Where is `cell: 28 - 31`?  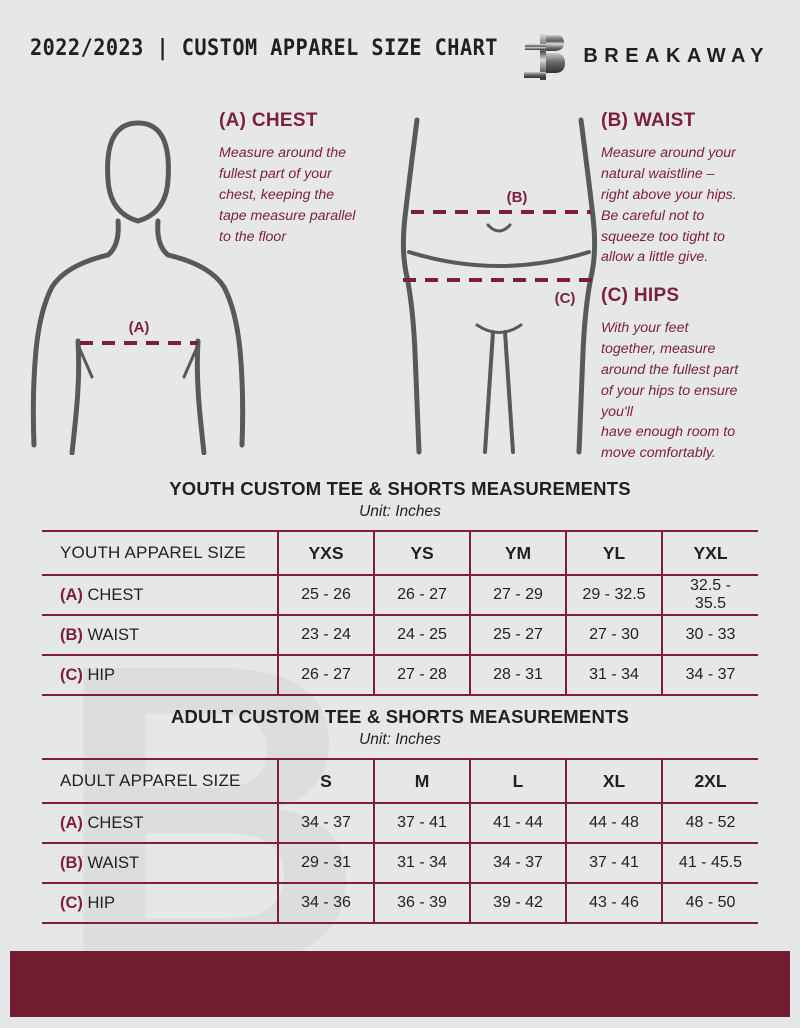 cell: 28 - 31 is located at coordinates (518, 675).